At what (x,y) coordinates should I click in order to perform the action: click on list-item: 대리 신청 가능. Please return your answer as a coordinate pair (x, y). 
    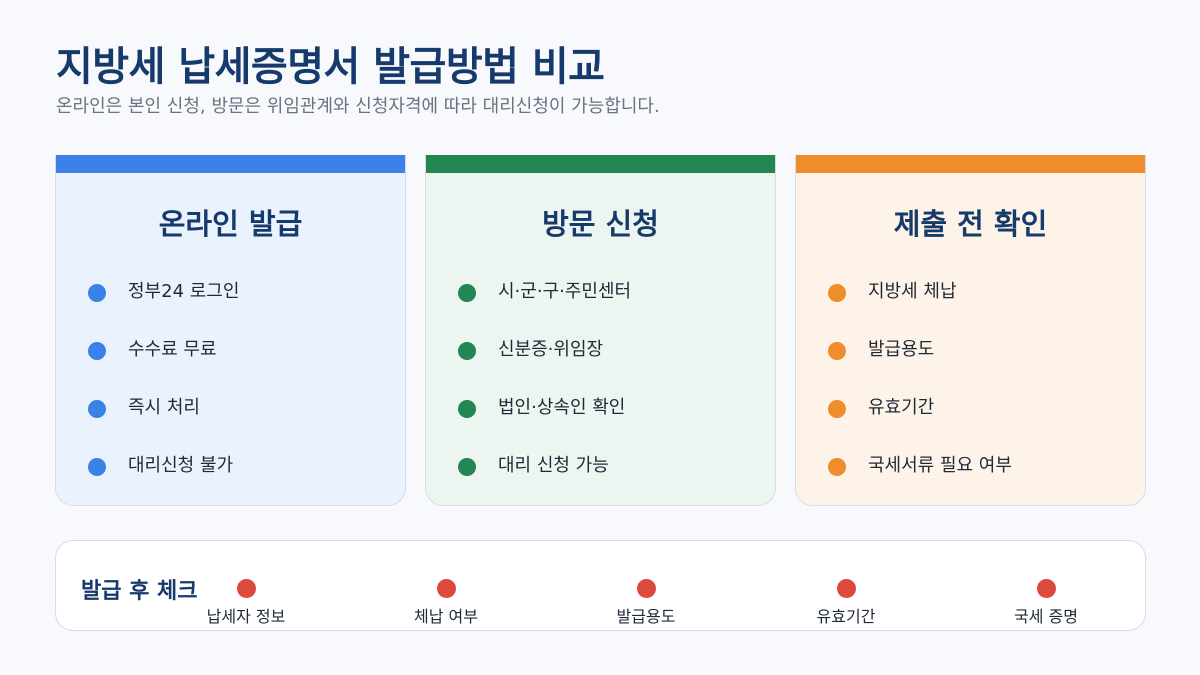
    Looking at the image, I should click on (544, 478).